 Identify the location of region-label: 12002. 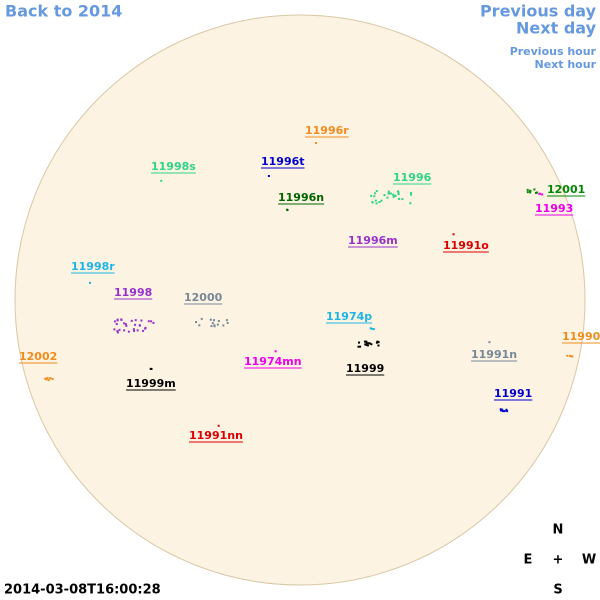
(38, 356).